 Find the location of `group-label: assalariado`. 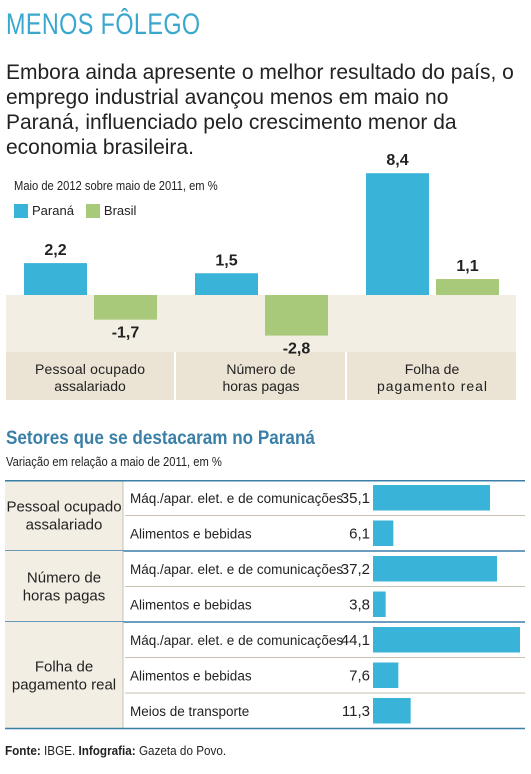

group-label: assalariado is located at coordinates (64, 525).